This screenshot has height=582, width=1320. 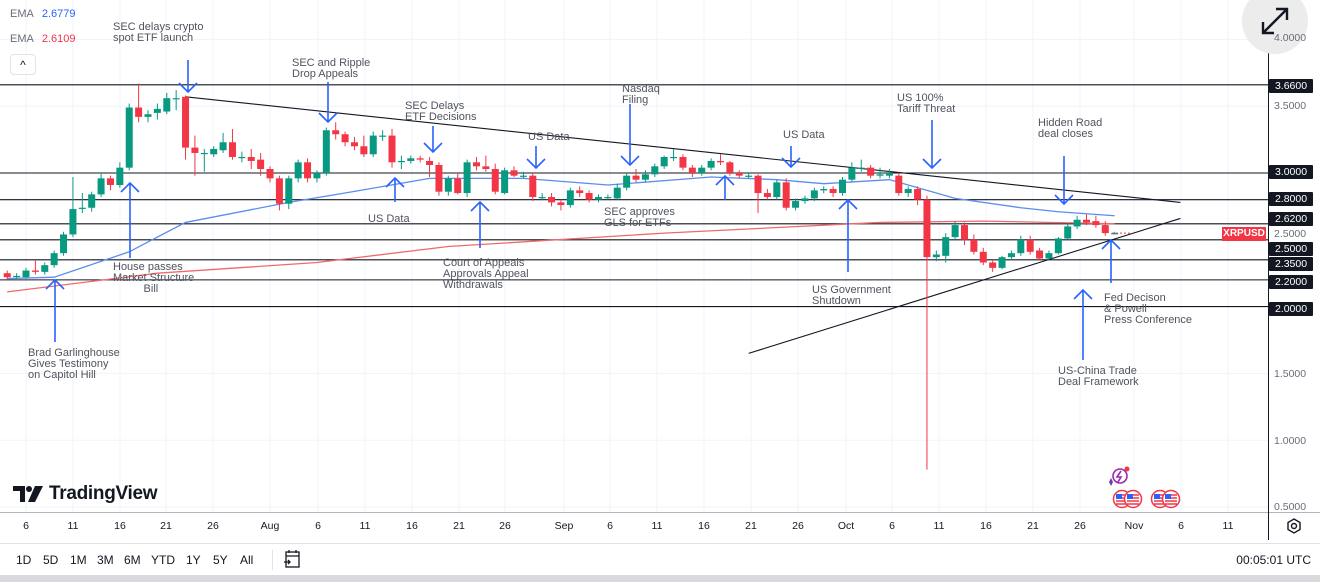 What do you see at coordinates (395, 189) in the screenshot?
I see `annotation-arrow-up` at bounding box center [395, 189].